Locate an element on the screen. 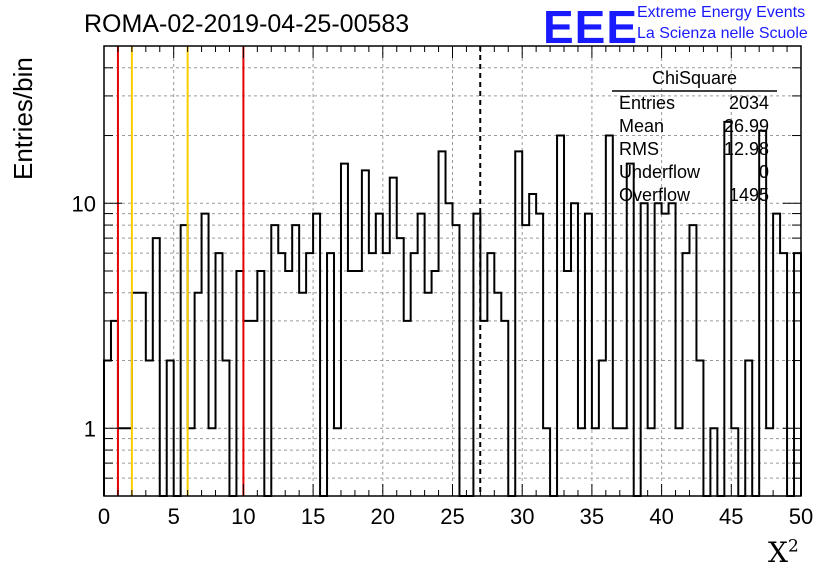 This screenshot has height=572, width=836. x-tick-label: 45 is located at coordinates (731, 516).